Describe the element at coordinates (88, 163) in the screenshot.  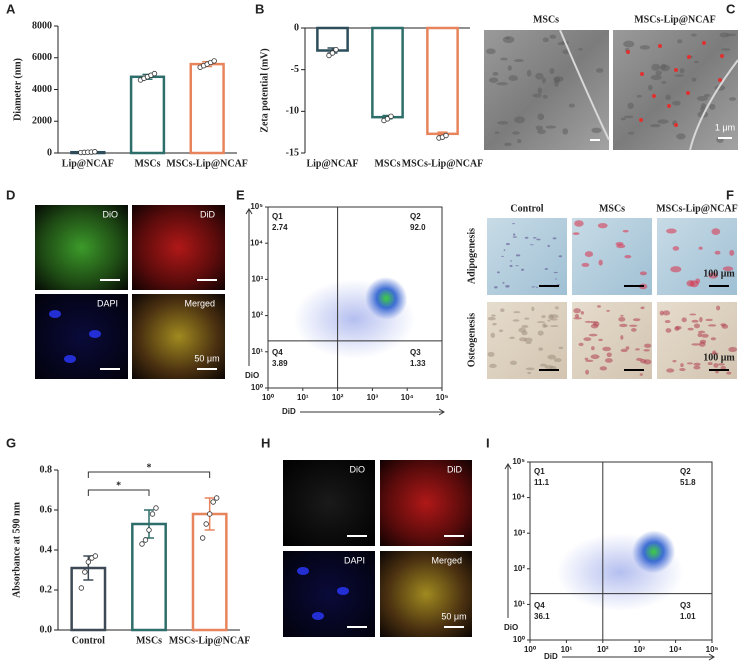
I see `x-tick-label: Lip@NCAF` at that location.